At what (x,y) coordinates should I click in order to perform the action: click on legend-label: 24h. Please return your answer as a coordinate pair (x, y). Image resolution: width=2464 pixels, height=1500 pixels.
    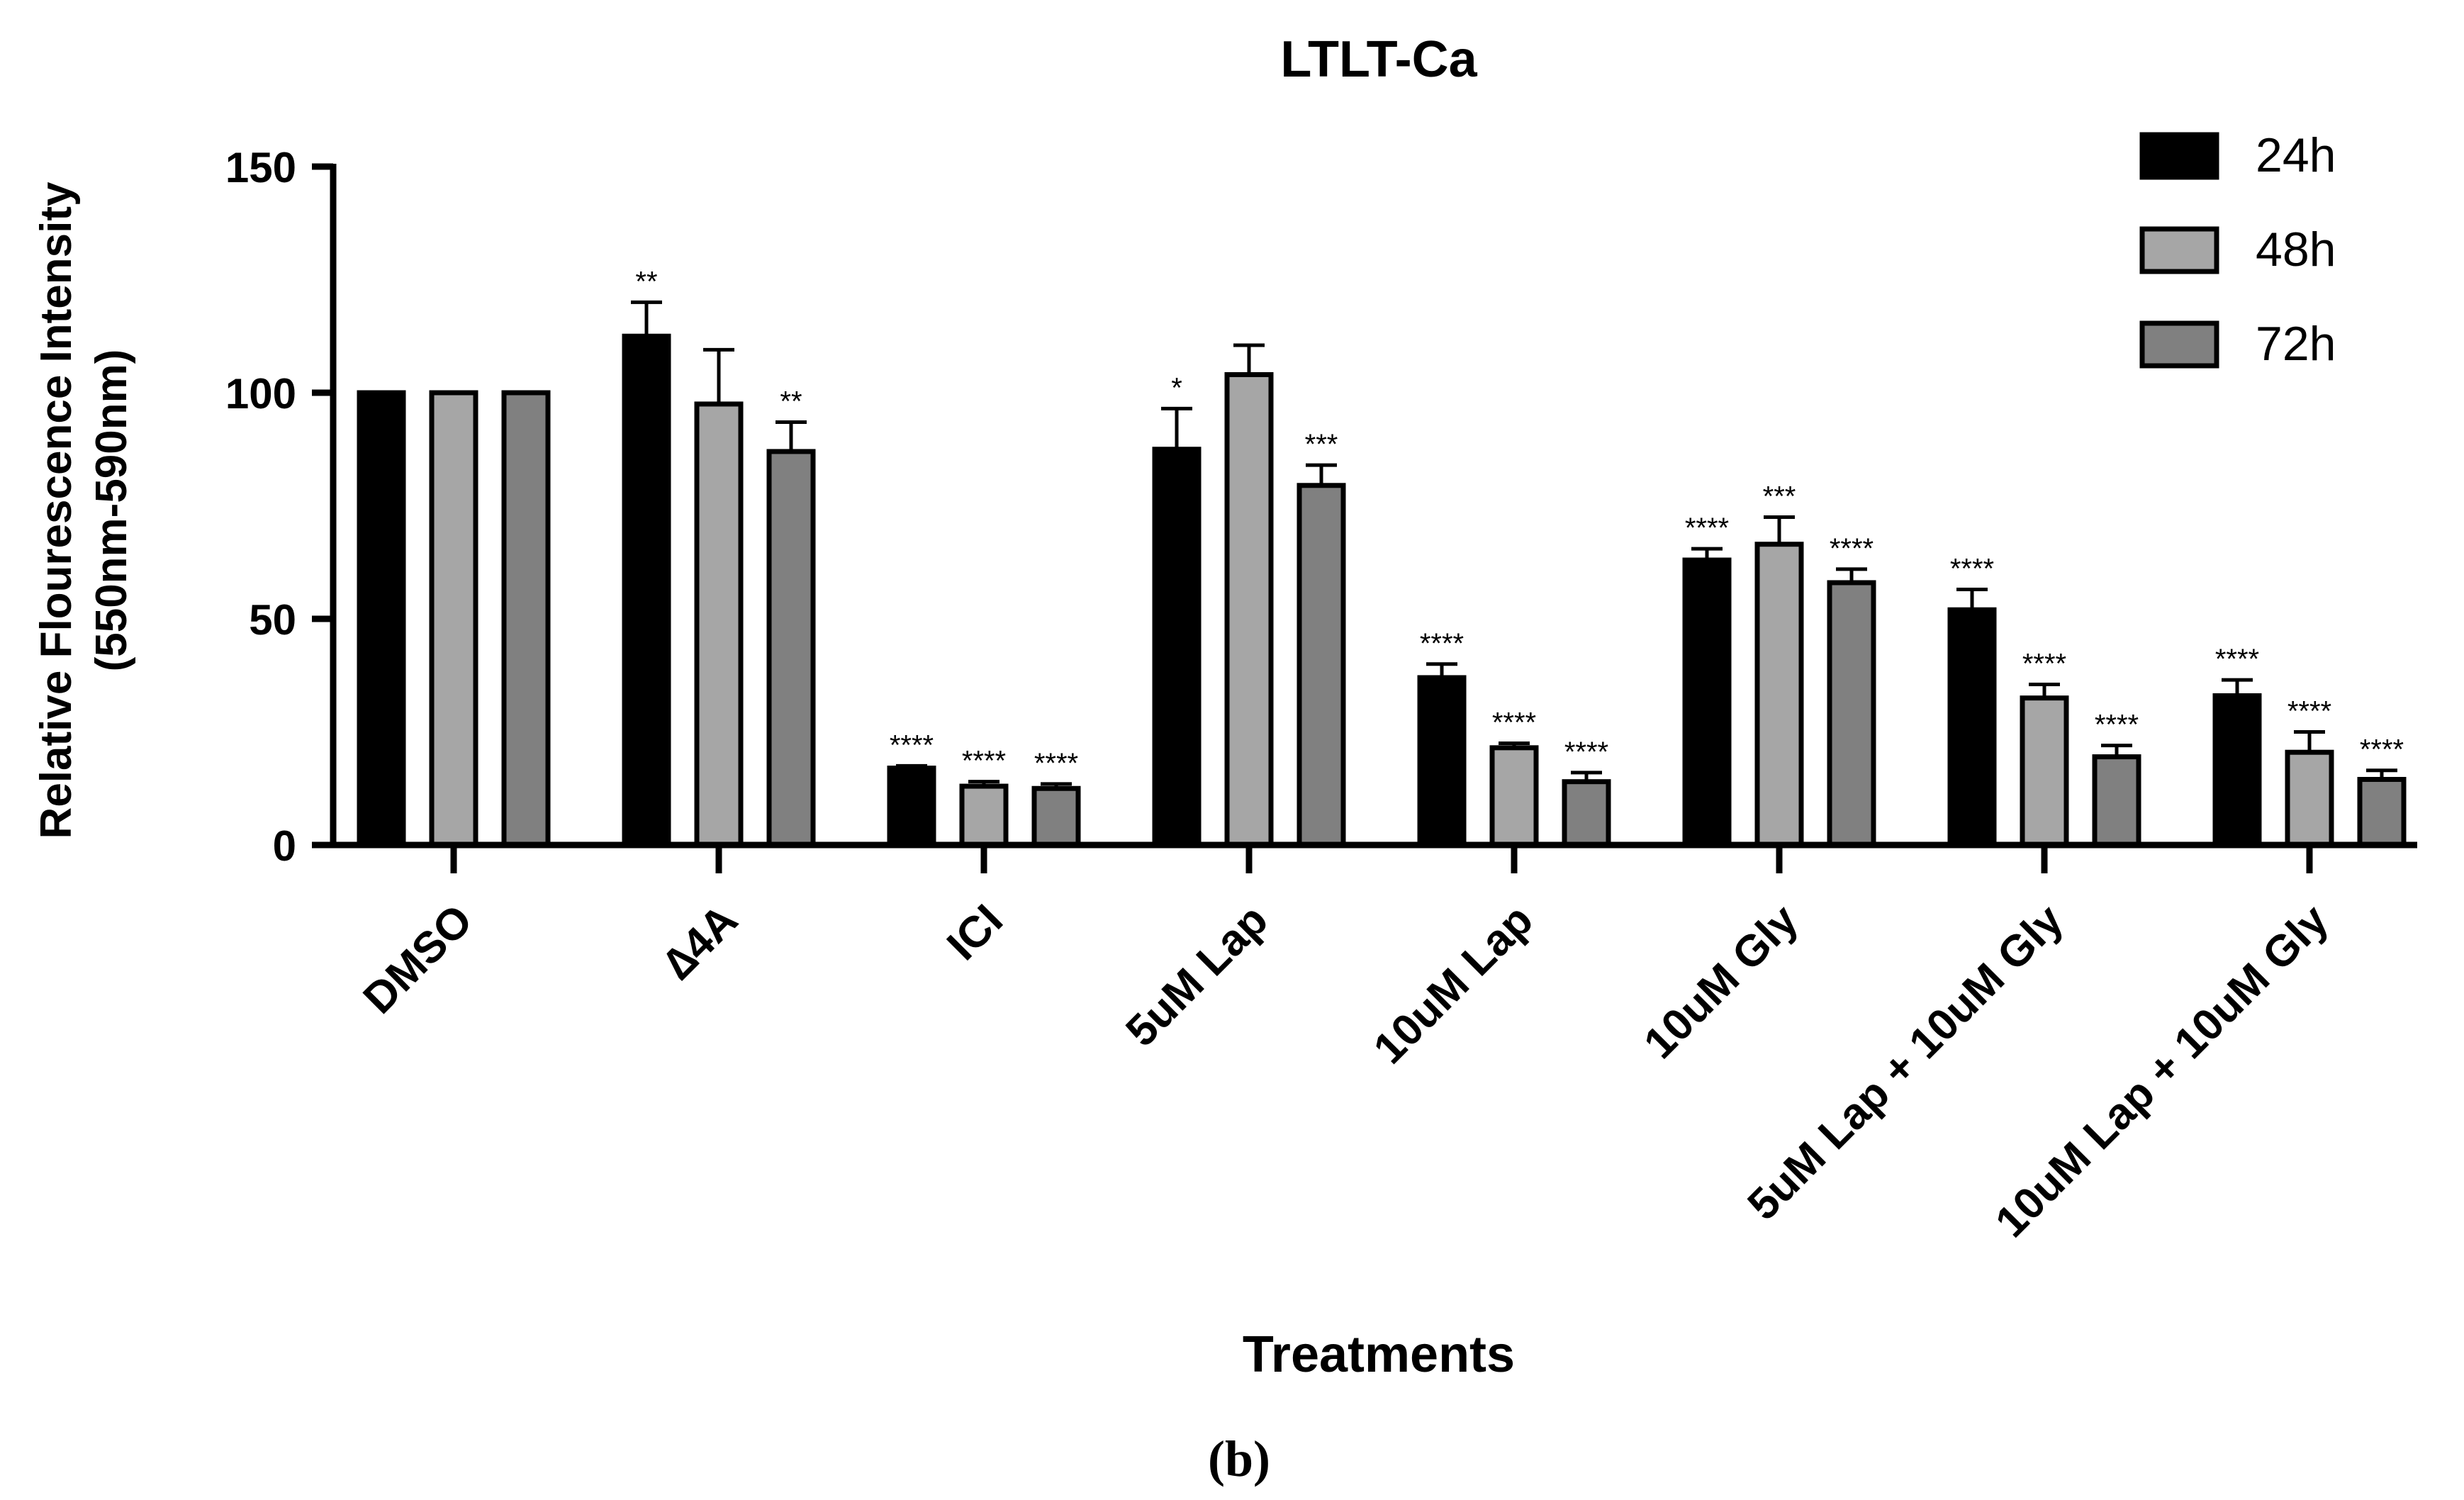
    Looking at the image, I should click on (2296, 155).